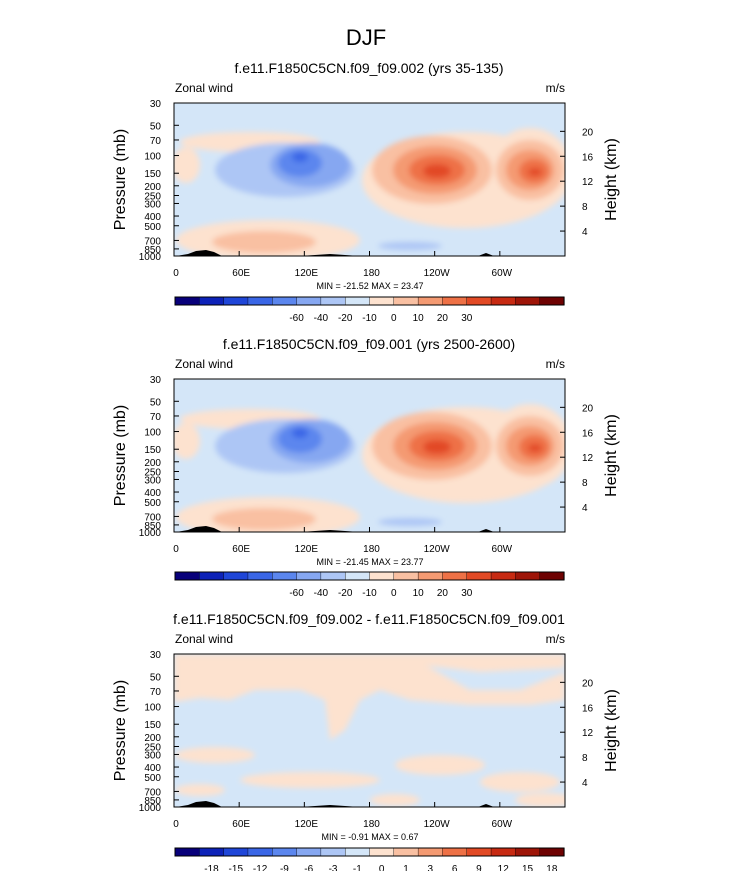 The image size is (733, 871). What do you see at coordinates (152, 197) in the screenshot?
I see `pressure-tick-label: 250` at bounding box center [152, 197].